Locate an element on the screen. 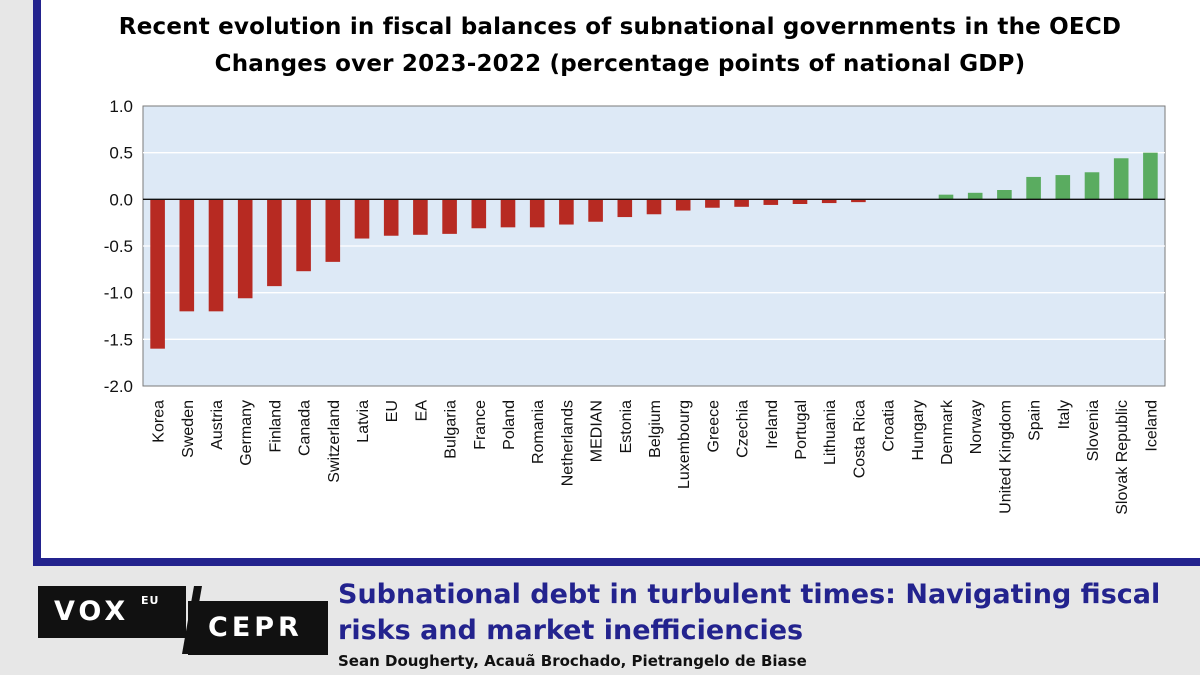 The width and height of the screenshot is (1200, 675). x-tick-label: Slovak Republic is located at coordinates (1122, 457).